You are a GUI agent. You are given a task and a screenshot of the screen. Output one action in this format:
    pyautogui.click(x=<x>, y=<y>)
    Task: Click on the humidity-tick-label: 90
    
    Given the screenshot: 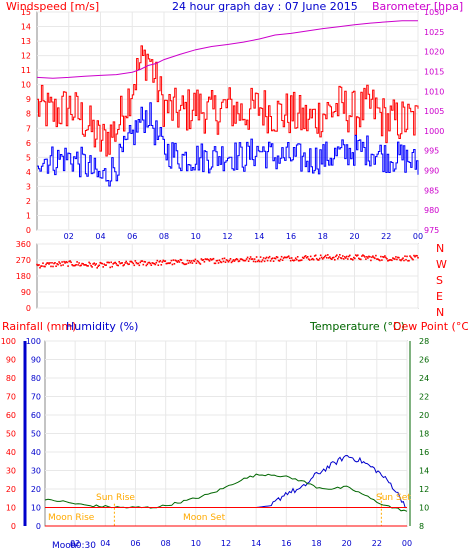 What is the action you would take?
    pyautogui.click(x=36, y=360)
    